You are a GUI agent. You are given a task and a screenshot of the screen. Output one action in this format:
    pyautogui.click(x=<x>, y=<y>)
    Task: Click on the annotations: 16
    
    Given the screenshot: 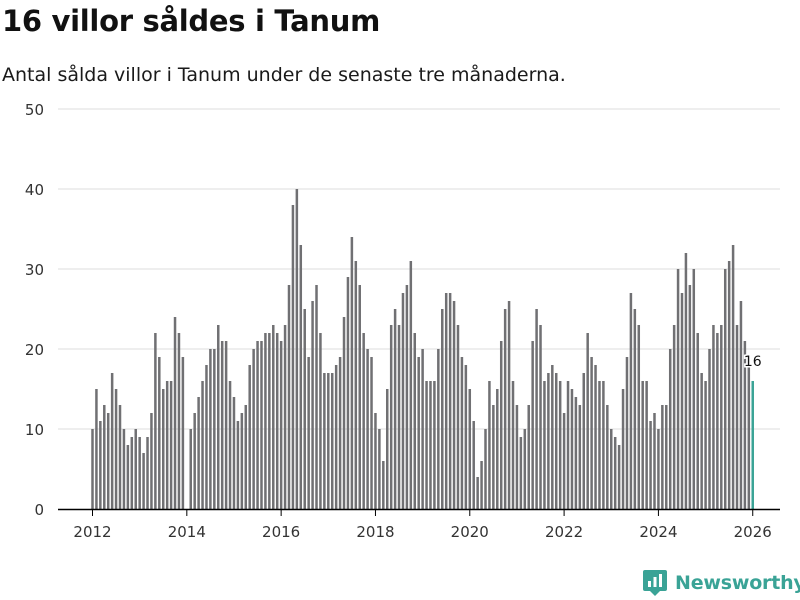 What is the action you would take?
    pyautogui.click(x=752, y=362)
    